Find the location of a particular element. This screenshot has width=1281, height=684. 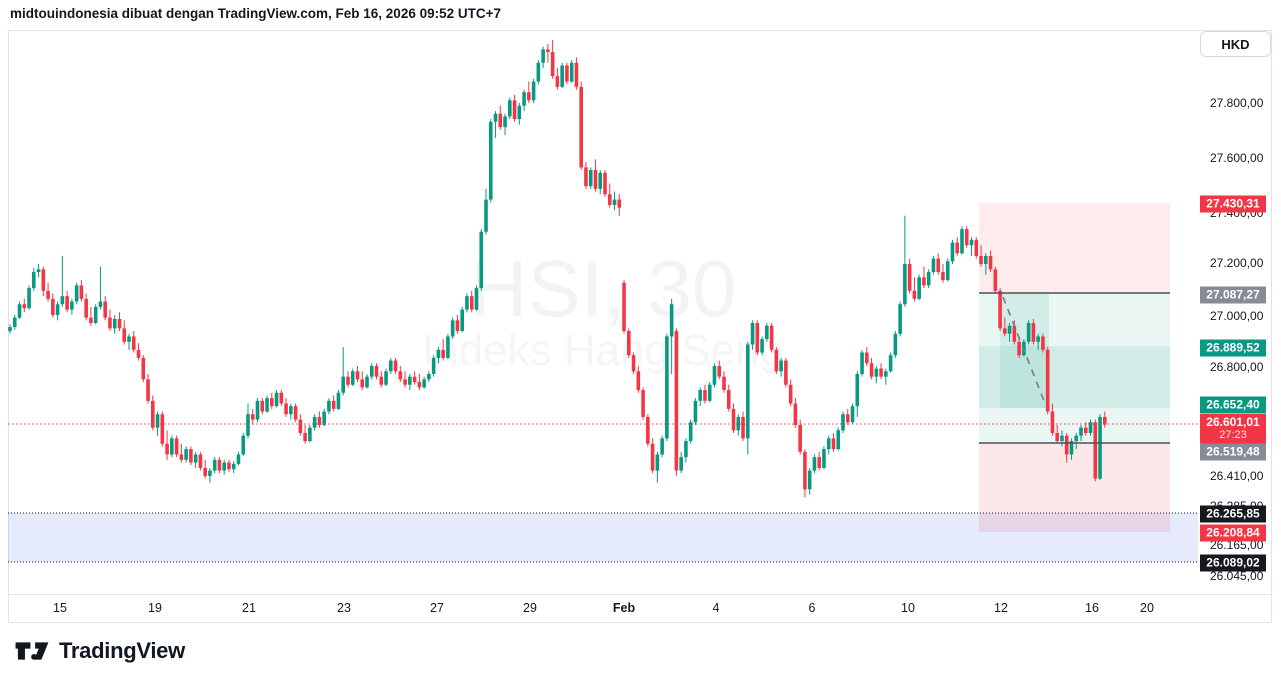

price-level-badge: 27.430,31 is located at coordinates (1233, 204).